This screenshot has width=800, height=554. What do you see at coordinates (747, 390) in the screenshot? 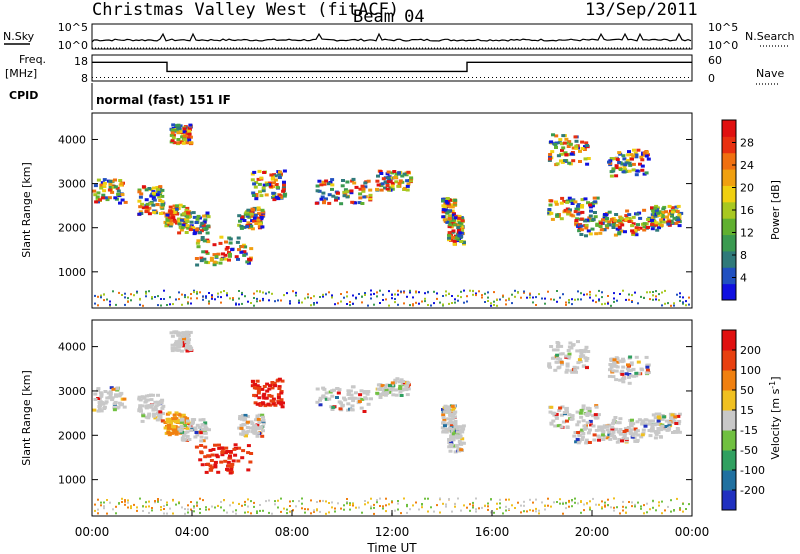
I see `colorbar-tick-label: 50` at bounding box center [747, 390].